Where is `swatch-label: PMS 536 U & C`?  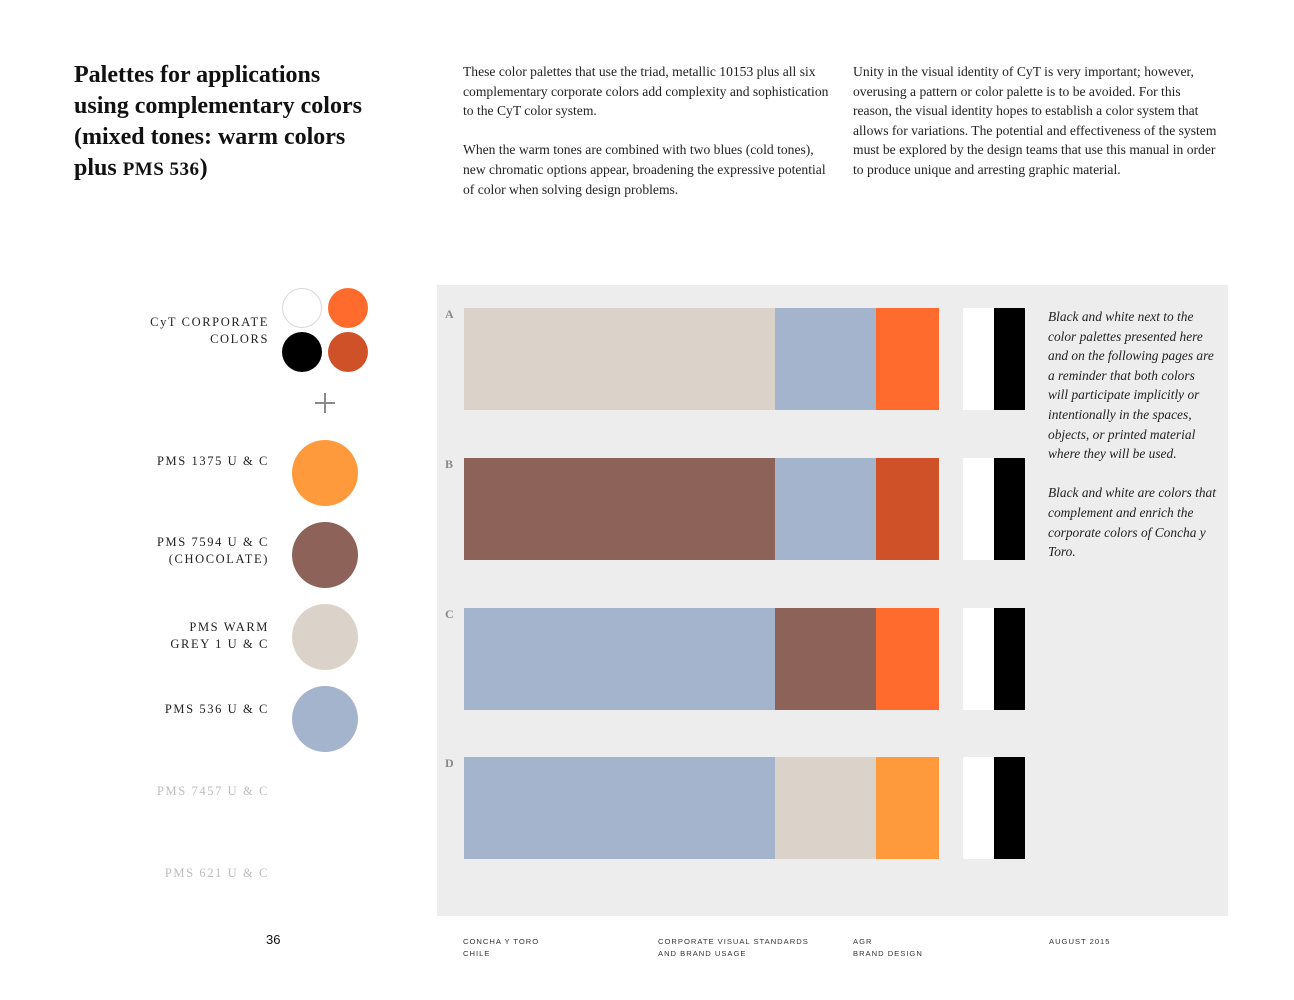 swatch-label: PMS 536 U & C is located at coordinates (217, 709).